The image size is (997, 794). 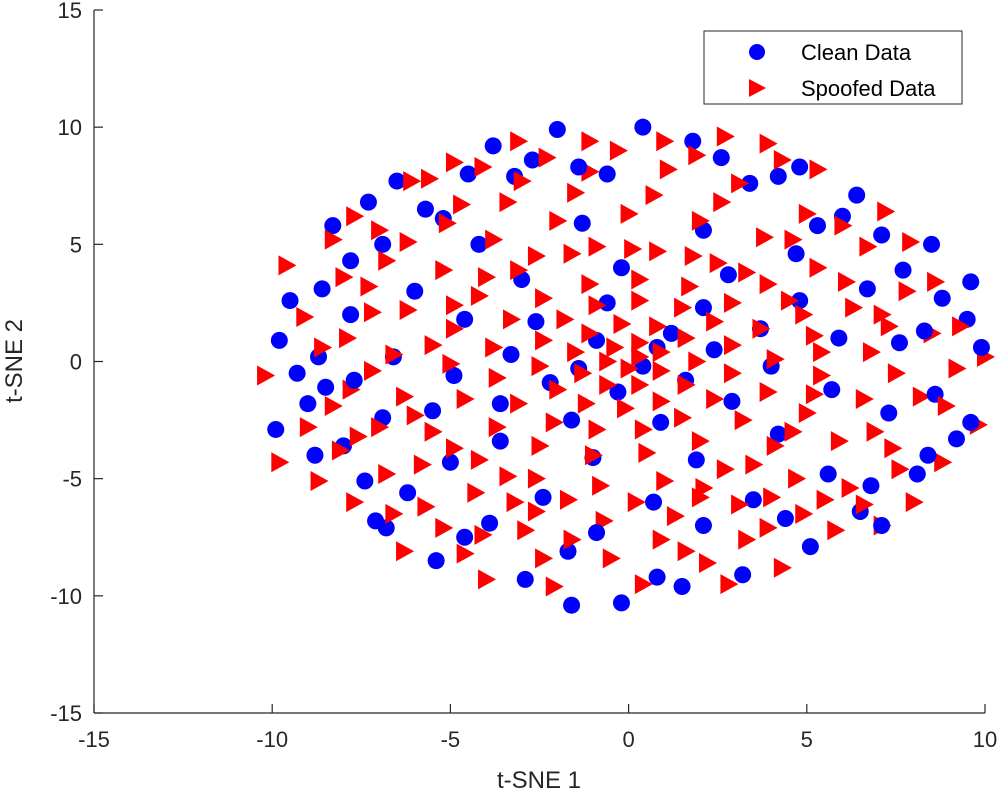 What do you see at coordinates (451, 739) in the screenshot?
I see `x-tick-label: -5` at bounding box center [451, 739].